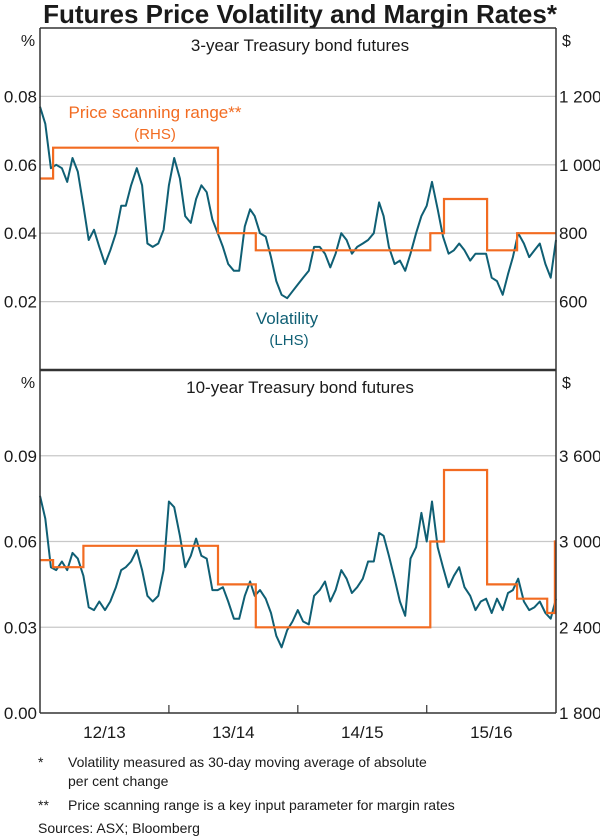  What do you see at coordinates (118, 781) in the screenshot?
I see `footnote-1-line-2: per cent change` at bounding box center [118, 781].